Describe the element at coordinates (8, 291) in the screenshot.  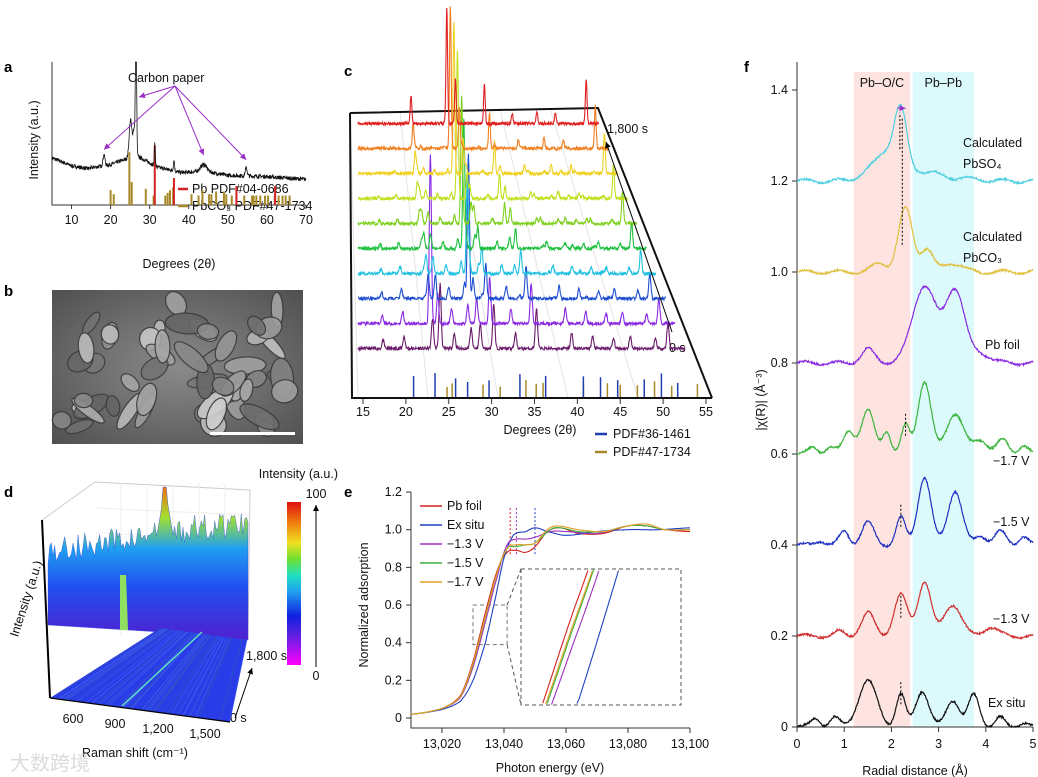
I see `panel-label-b: b` at that location.